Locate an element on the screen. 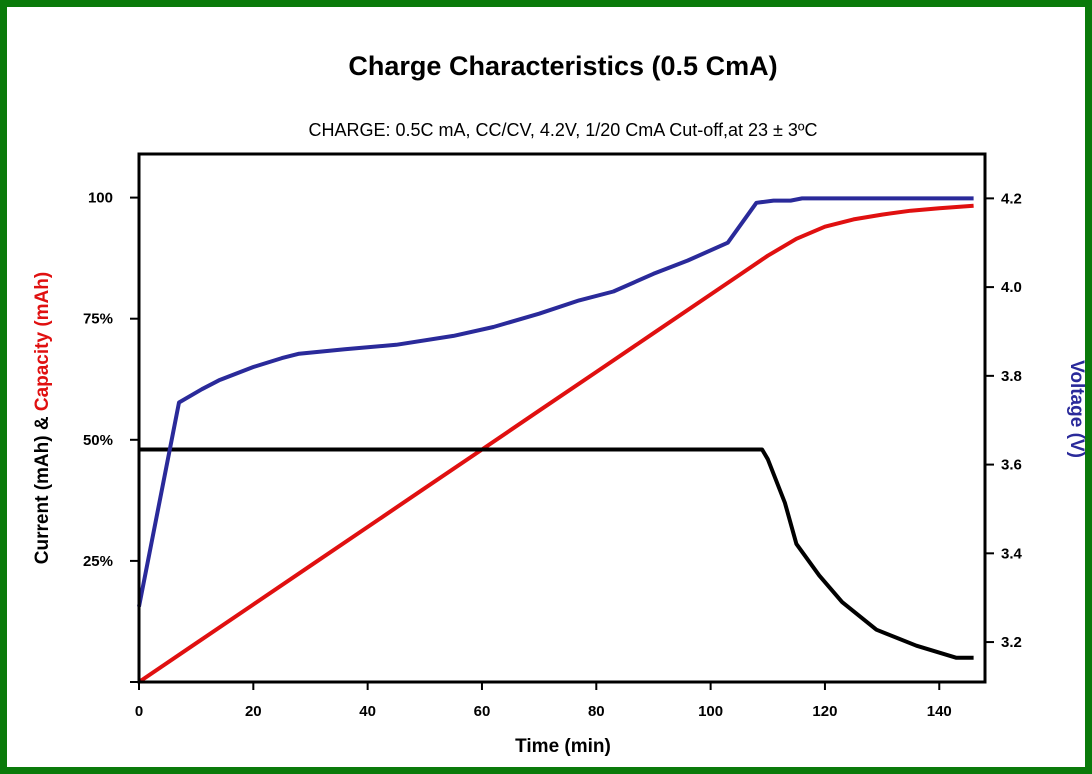  left-tick-label: 50% is located at coordinates (98, 440).